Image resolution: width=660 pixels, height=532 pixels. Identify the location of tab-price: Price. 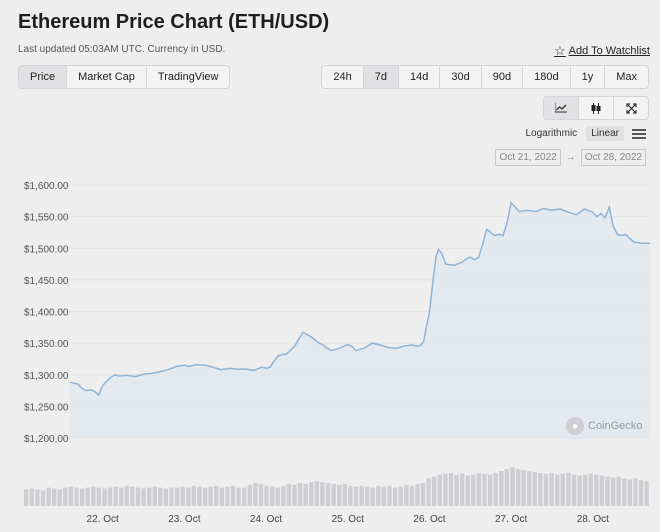
(43, 77).